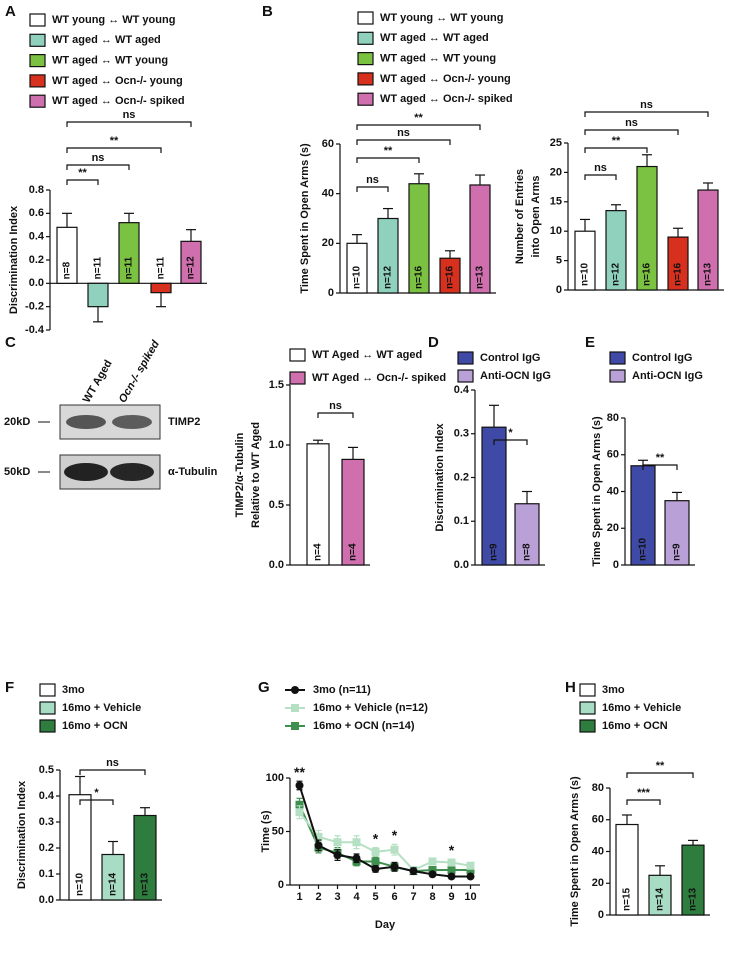 The image size is (741, 957). What do you see at coordinates (413, 897) in the screenshot?
I see `x-tick-label: 7` at bounding box center [413, 897].